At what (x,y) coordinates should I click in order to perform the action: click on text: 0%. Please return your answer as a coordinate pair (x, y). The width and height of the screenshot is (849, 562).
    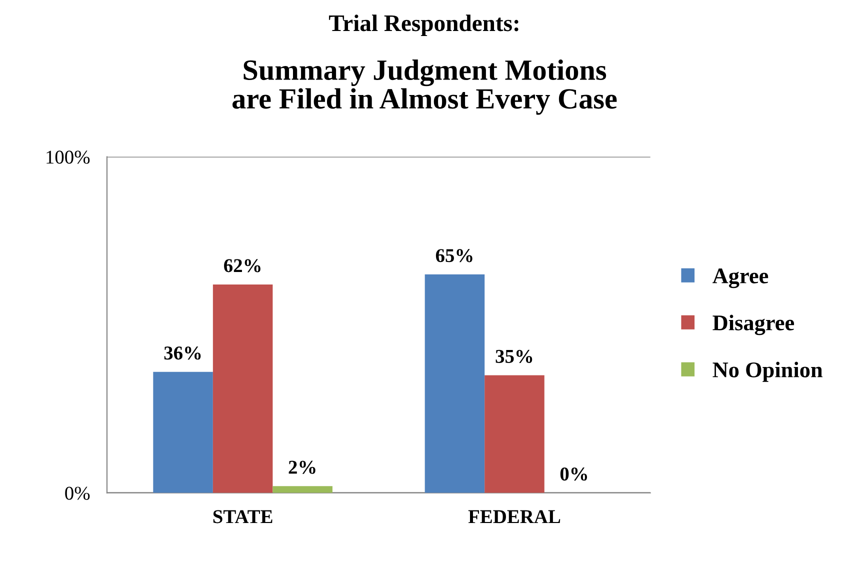
    Looking at the image, I should click on (574, 474).